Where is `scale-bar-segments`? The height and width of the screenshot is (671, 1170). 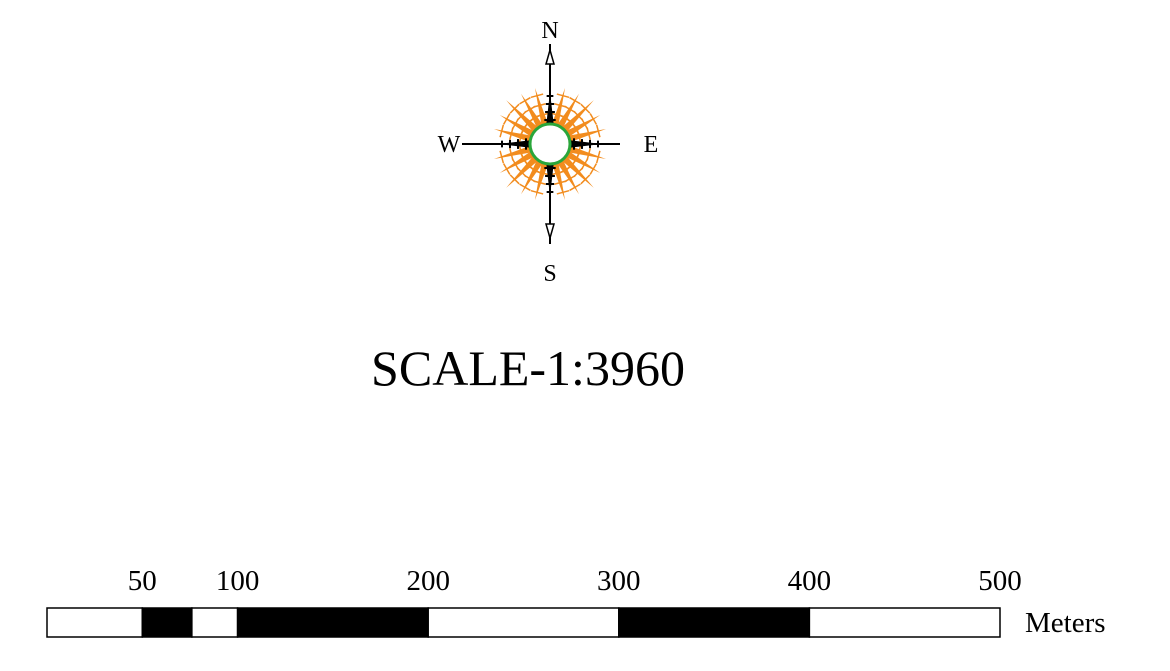
scale-bar-segments is located at coordinates (523, 622).